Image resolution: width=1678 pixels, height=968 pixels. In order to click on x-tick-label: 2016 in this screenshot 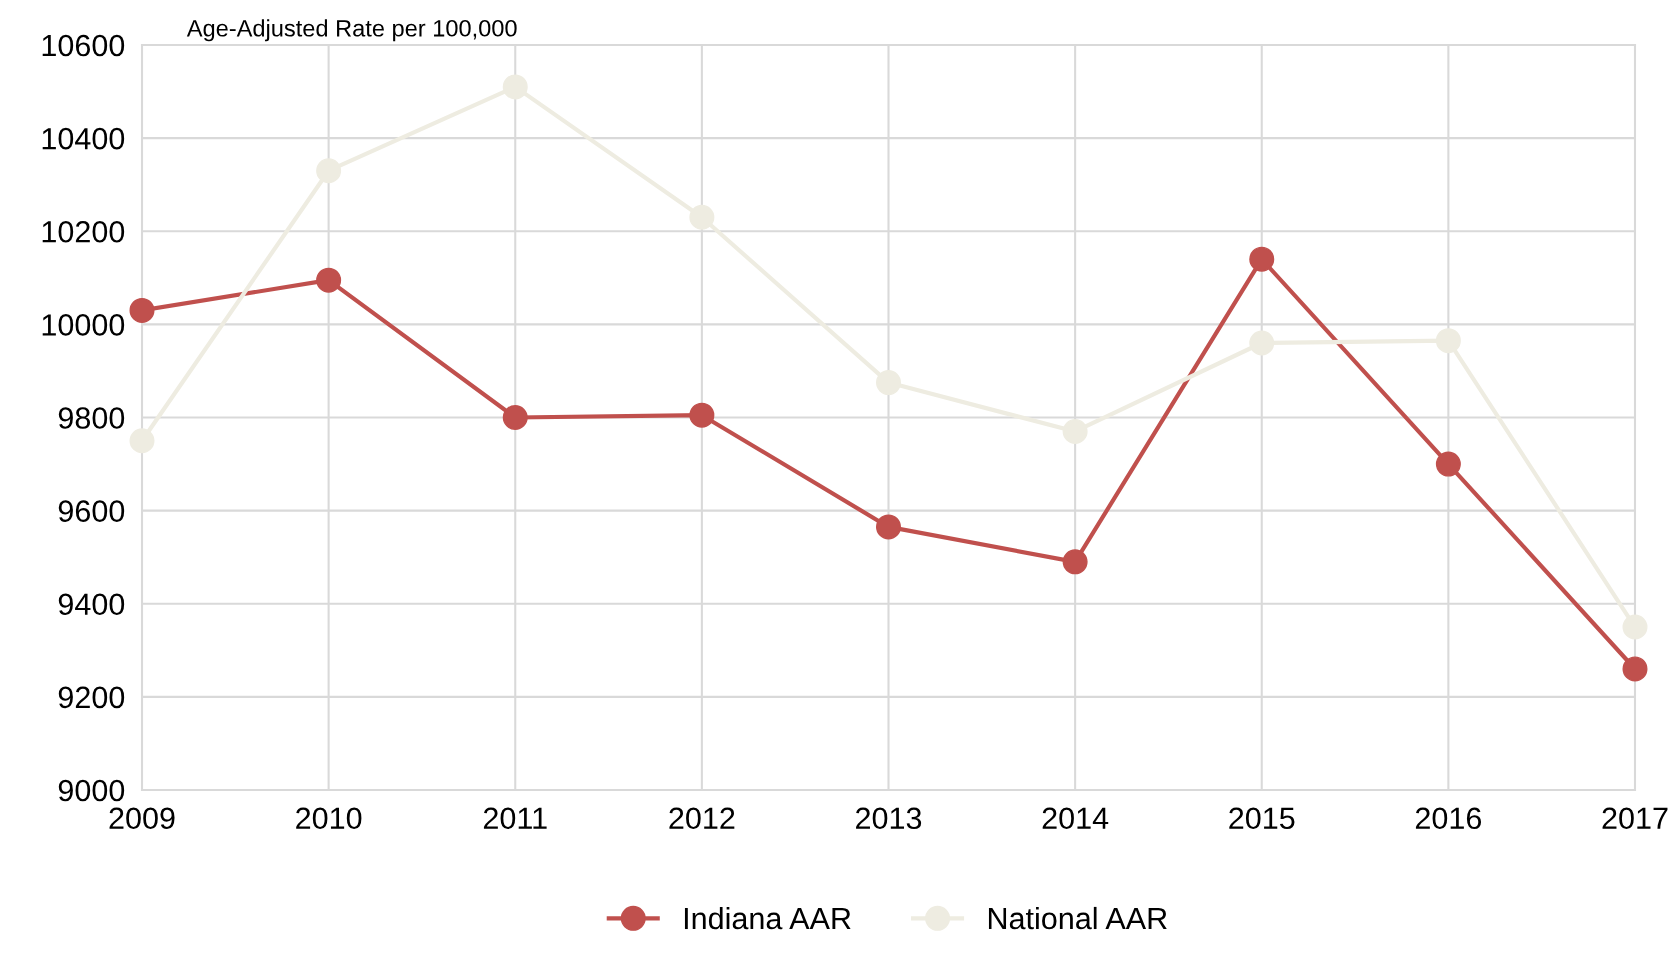, I will do `click(1448, 818)`.